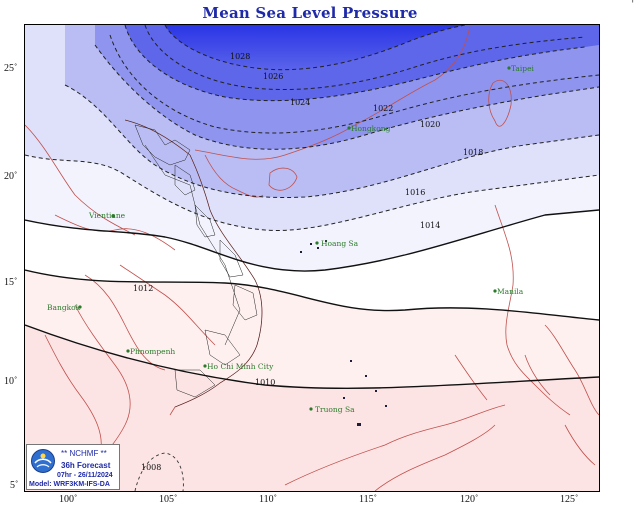 Image resolution: width=640 pixels, height=520 pixels. What do you see at coordinates (113, 216) in the screenshot?
I see `city-dot-vientiane` at bounding box center [113, 216].